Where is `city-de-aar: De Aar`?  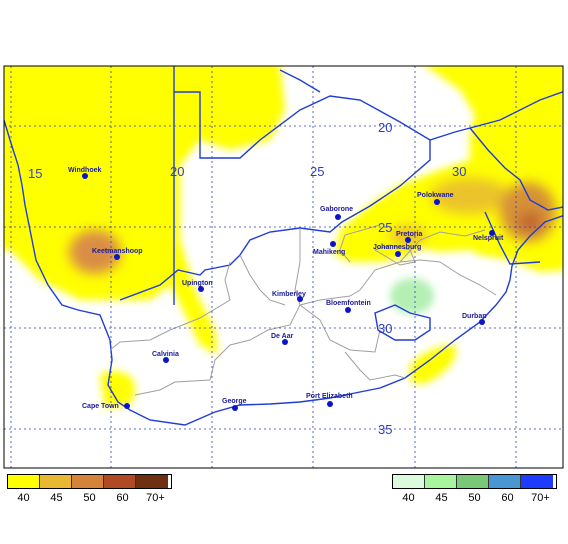 city-de-aar: De Aar is located at coordinates (282, 339).